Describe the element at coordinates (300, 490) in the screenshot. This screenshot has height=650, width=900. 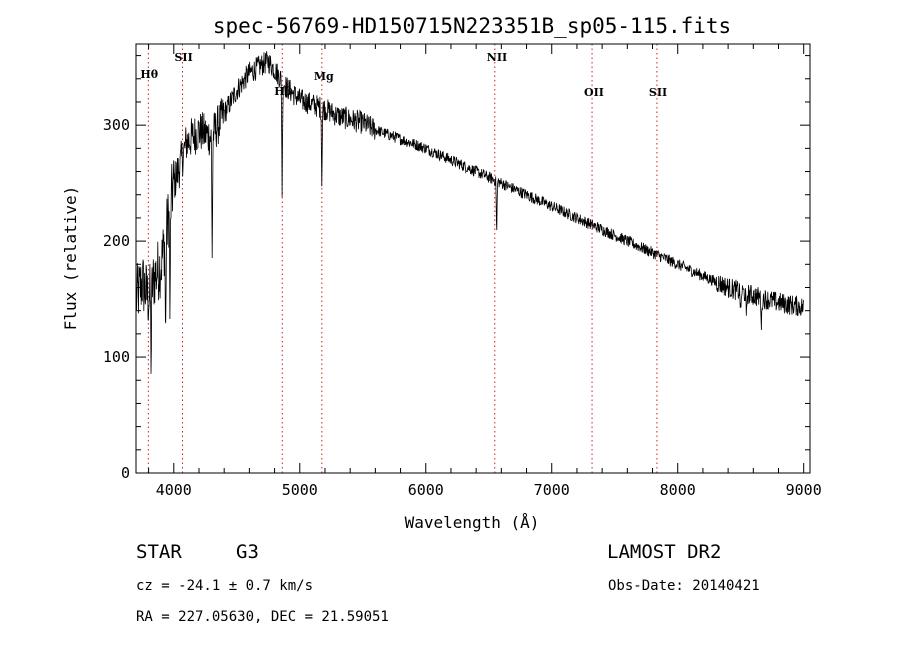
I see `x-tick-label: 5000` at that location.